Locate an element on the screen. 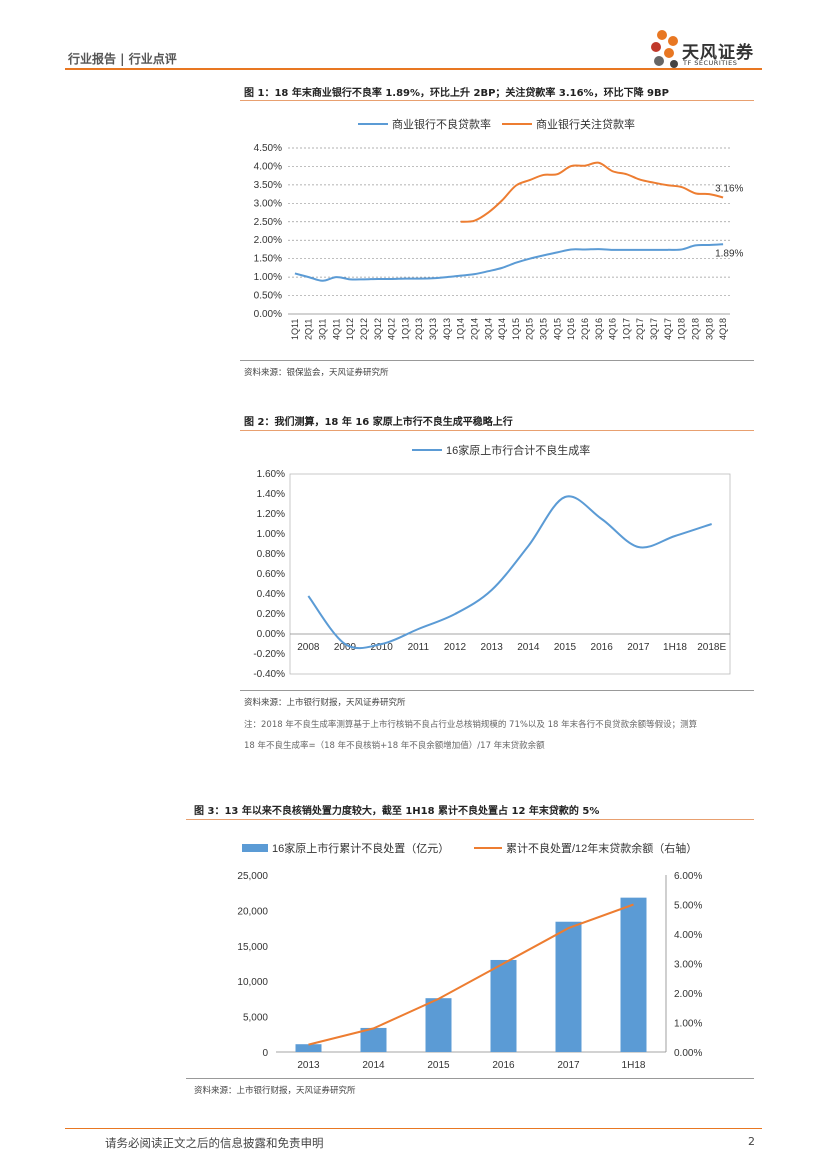  x-tick-label: 1Q11 is located at coordinates (295, 329).